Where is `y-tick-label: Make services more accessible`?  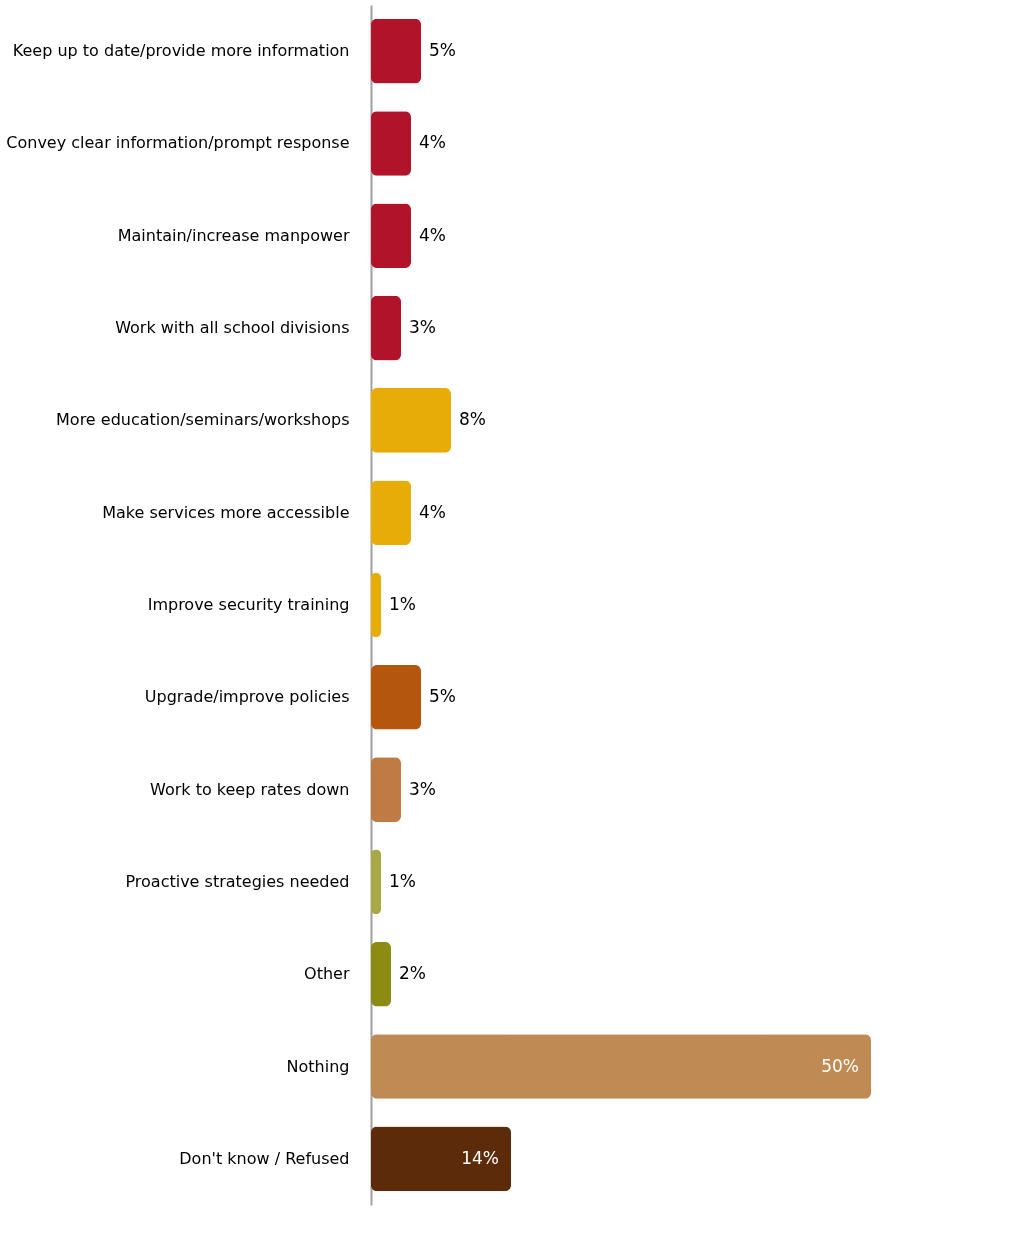
y-tick-label: Make services more accessible is located at coordinates (226, 512).